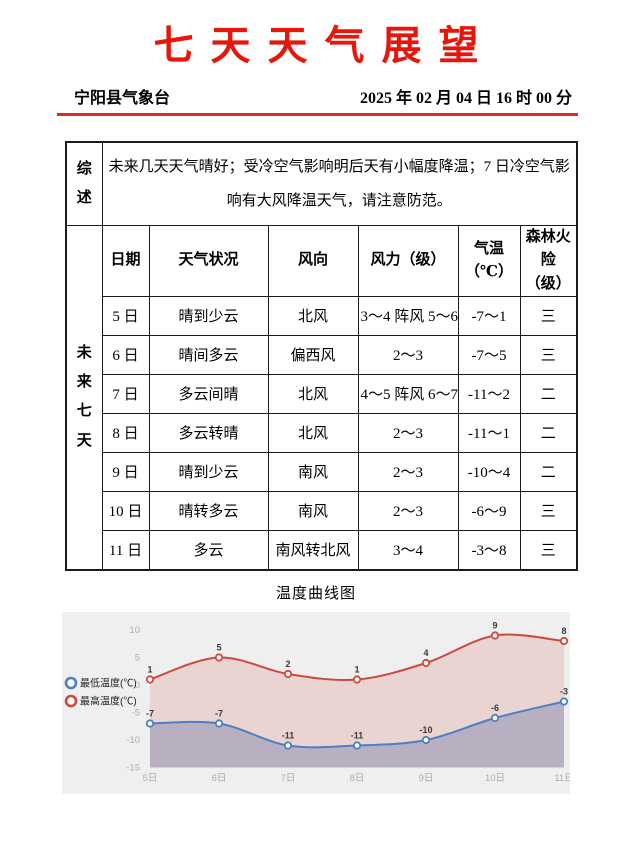 Image resolution: width=632 pixels, height=842 pixels. Describe the element at coordinates (425, 730) in the screenshot. I see `data-label: -10` at that location.